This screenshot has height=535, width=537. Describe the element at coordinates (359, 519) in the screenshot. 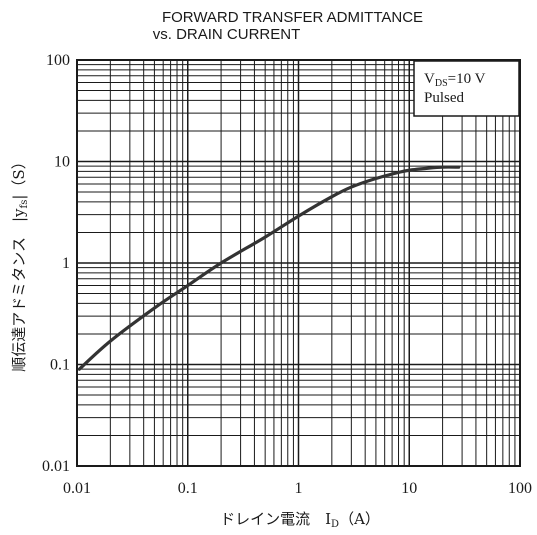

I see `x-axis-label-unit: （A）` at that location.